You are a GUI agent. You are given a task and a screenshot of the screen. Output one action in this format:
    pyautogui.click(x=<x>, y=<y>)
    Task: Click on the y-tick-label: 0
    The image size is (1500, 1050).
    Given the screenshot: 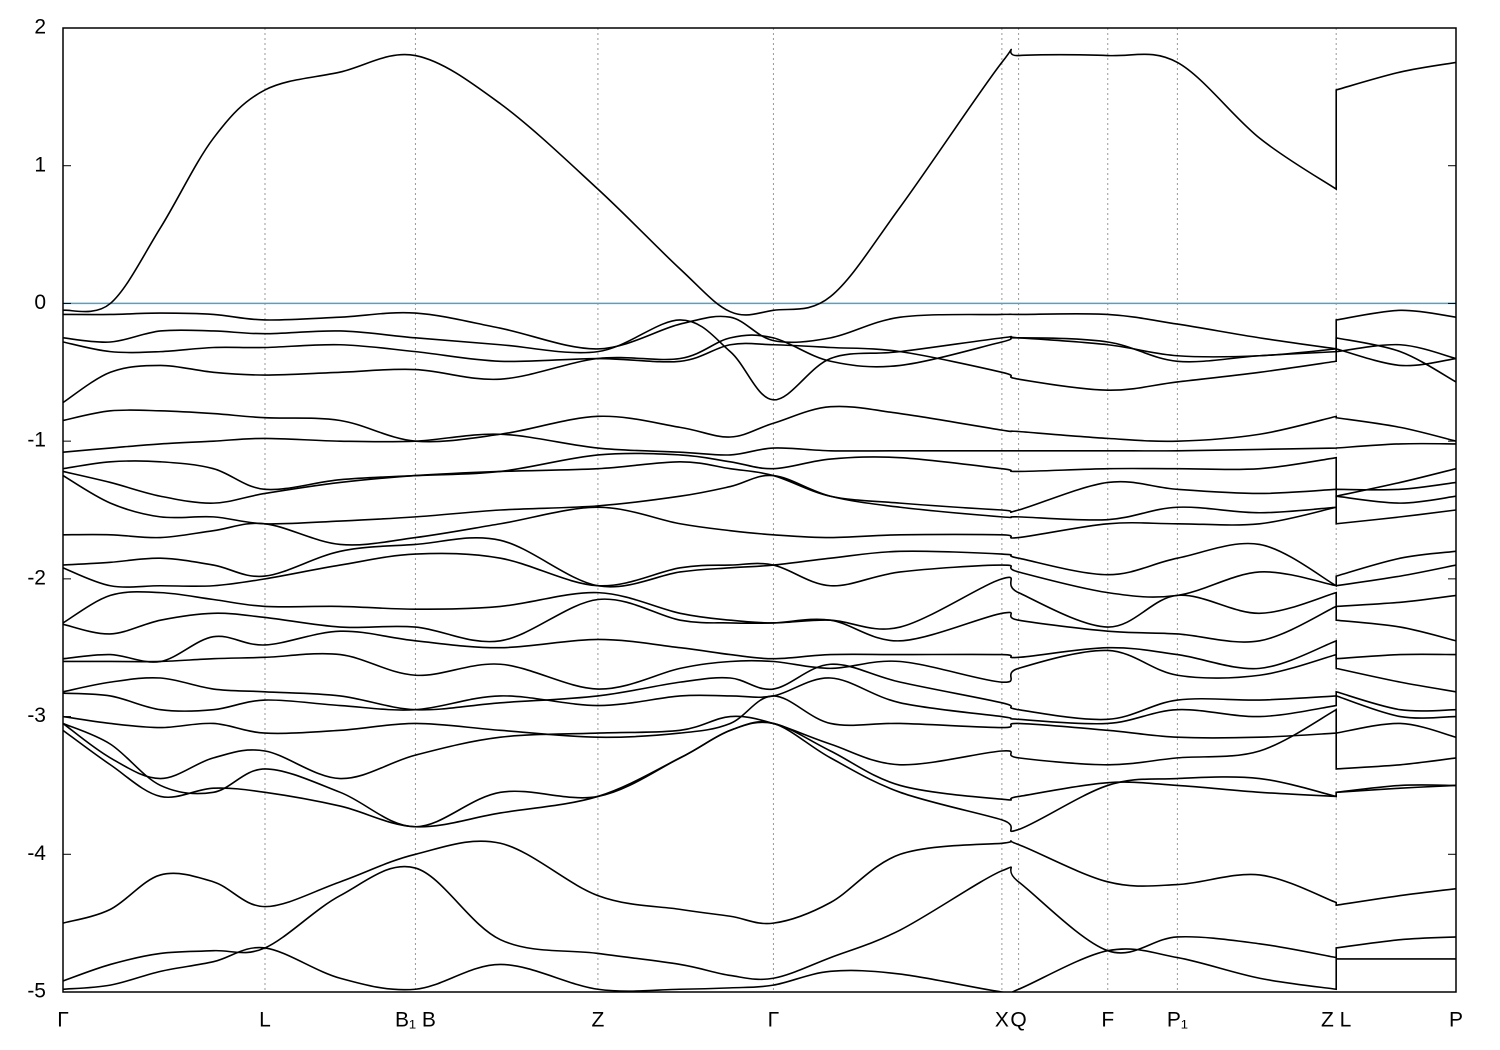 What is the action you would take?
    pyautogui.click(x=40, y=302)
    